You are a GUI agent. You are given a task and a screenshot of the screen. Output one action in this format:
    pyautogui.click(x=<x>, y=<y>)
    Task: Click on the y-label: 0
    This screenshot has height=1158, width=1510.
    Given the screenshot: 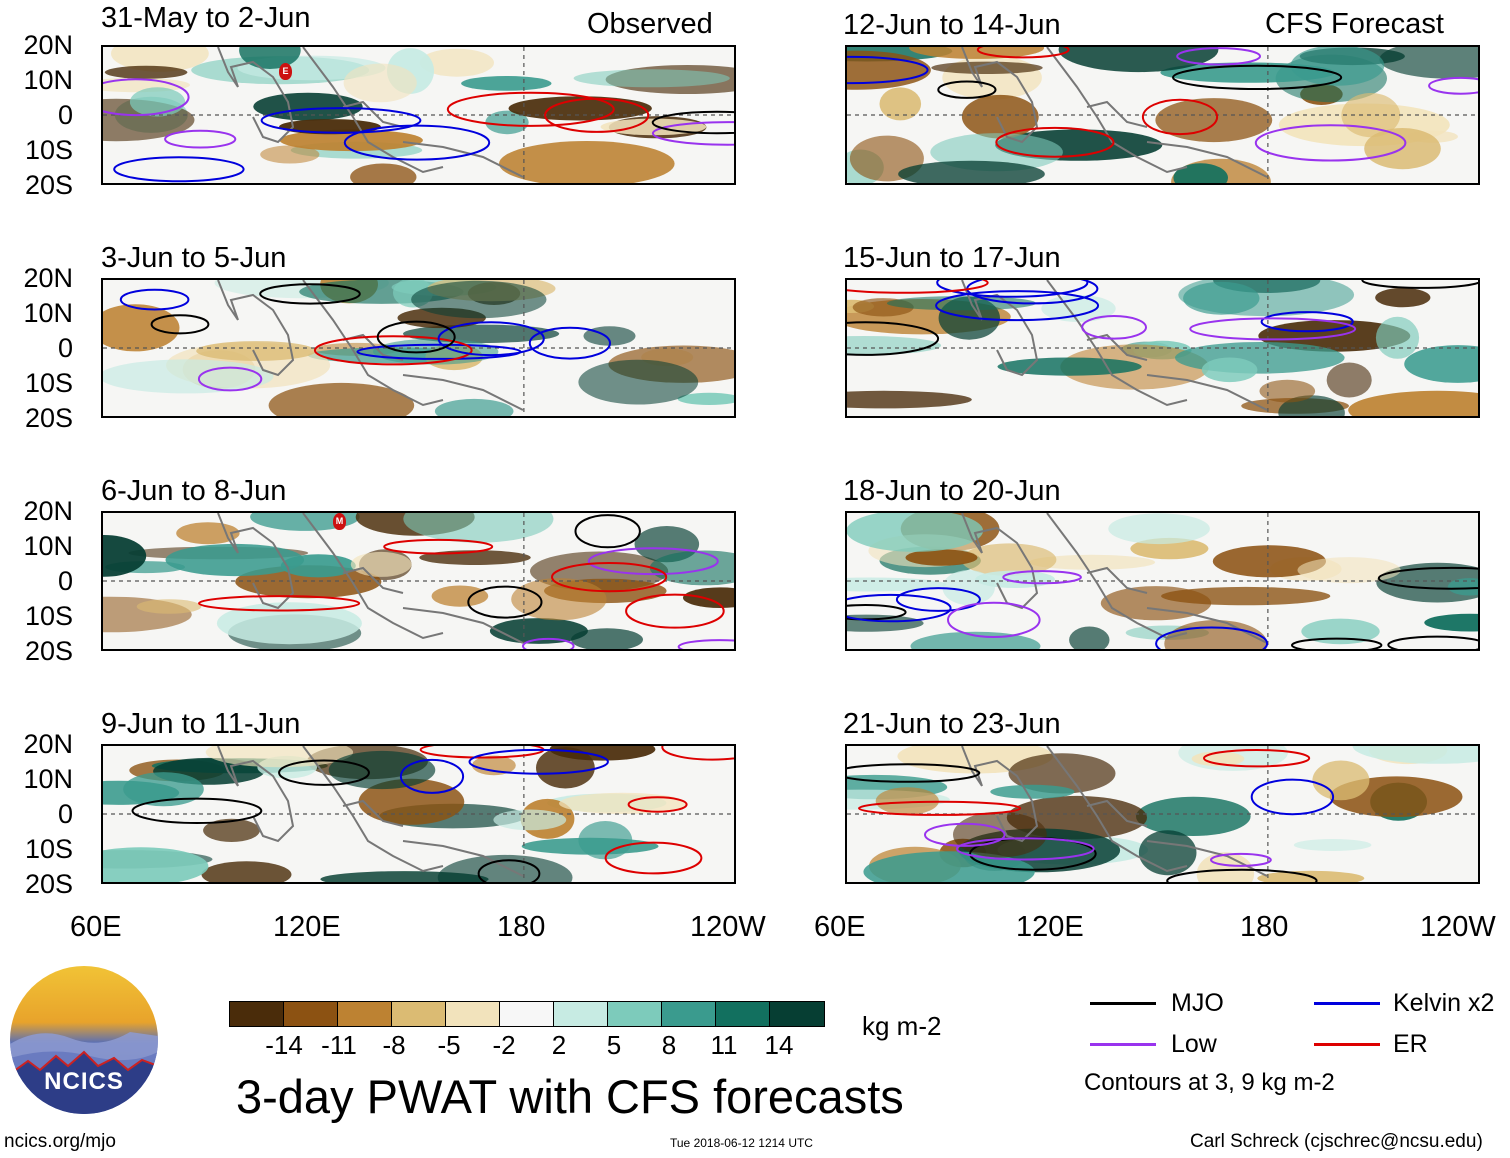 What is the action you would take?
    pyautogui.click(x=65, y=581)
    